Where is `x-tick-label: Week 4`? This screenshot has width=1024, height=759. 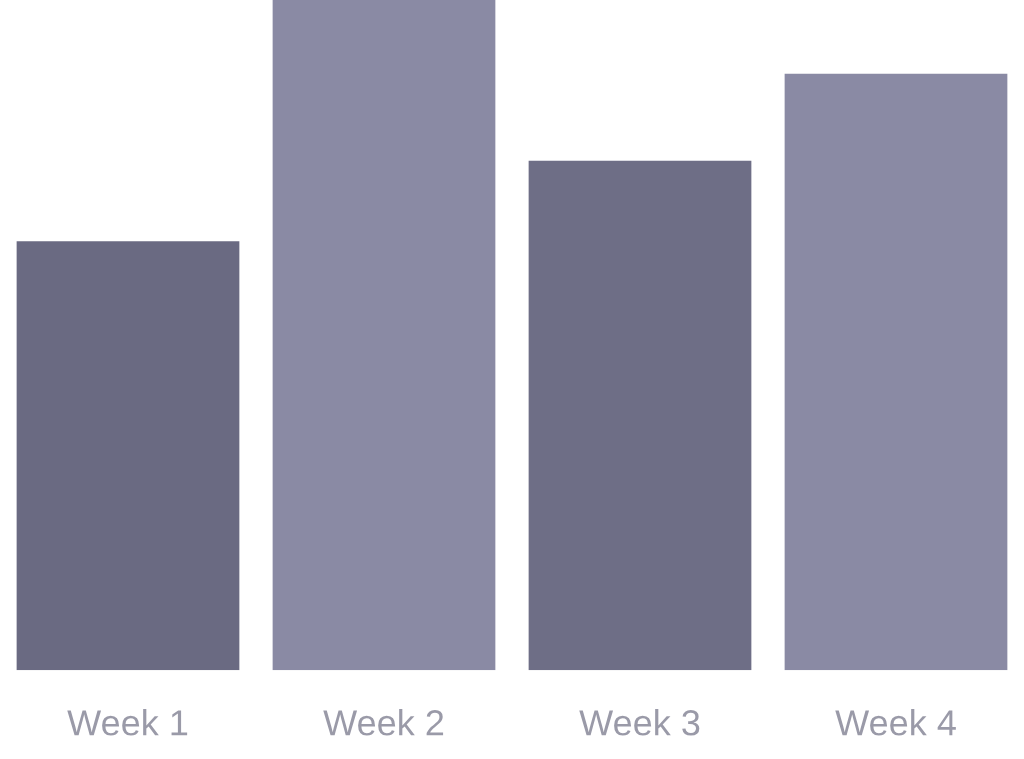 x-tick-label: Week 4 is located at coordinates (895, 722).